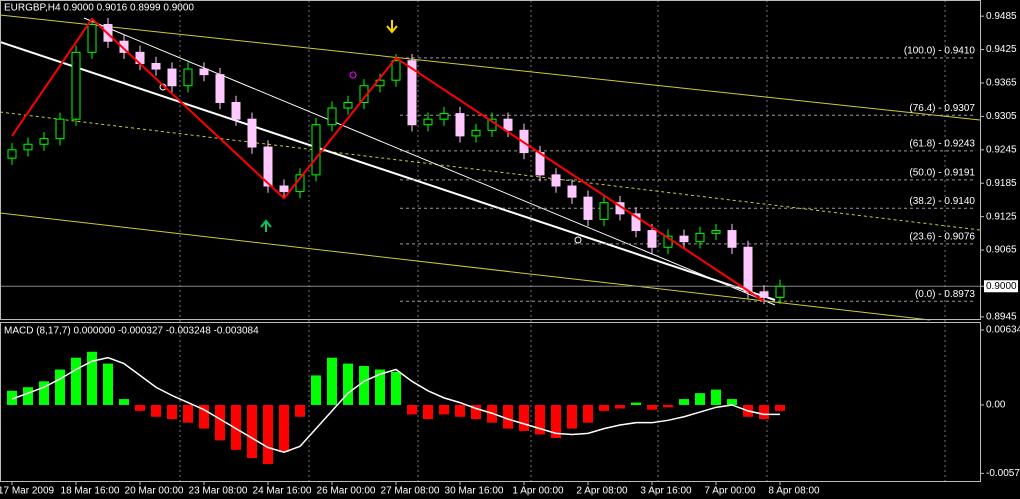 This screenshot has width=1020, height=499. What do you see at coordinates (1001, 216) in the screenshot?
I see `y-tick-label: 0.9125` at bounding box center [1001, 216].